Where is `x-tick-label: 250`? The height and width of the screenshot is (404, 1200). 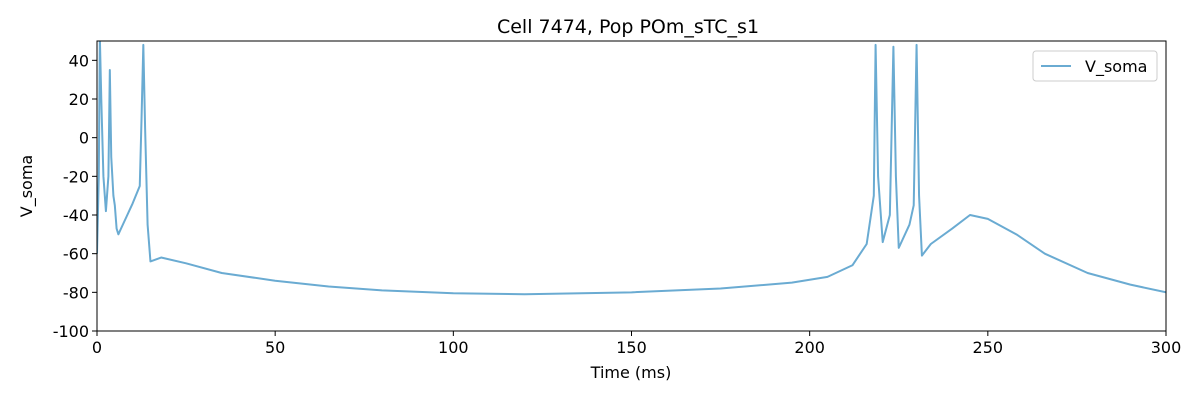
x-tick-label: 250 is located at coordinates (988, 347).